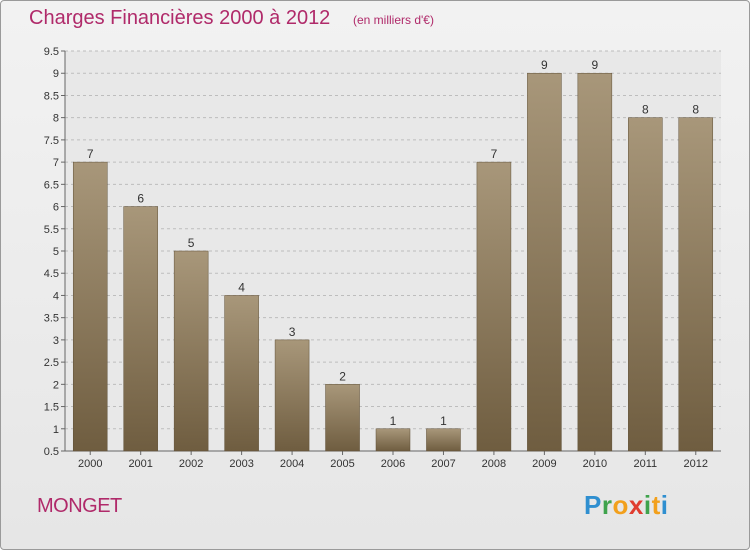 This screenshot has width=750, height=550. What do you see at coordinates (544, 464) in the screenshot?
I see `x-tick-label: 2009` at bounding box center [544, 464].